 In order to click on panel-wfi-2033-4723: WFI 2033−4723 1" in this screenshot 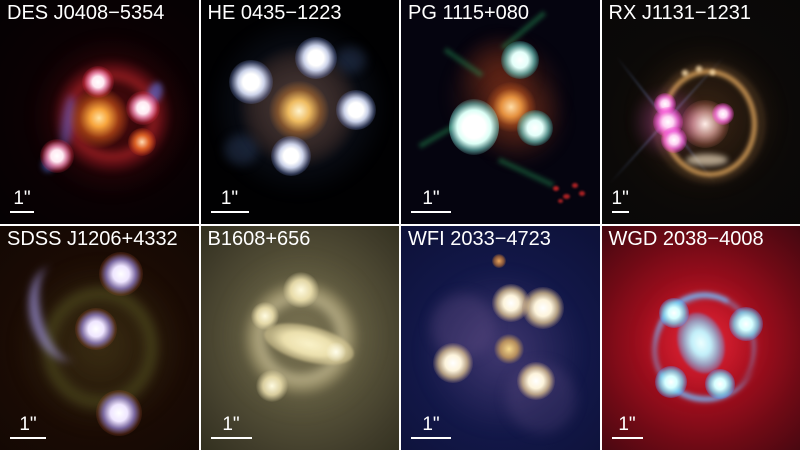, I will do `click(500, 338)`.